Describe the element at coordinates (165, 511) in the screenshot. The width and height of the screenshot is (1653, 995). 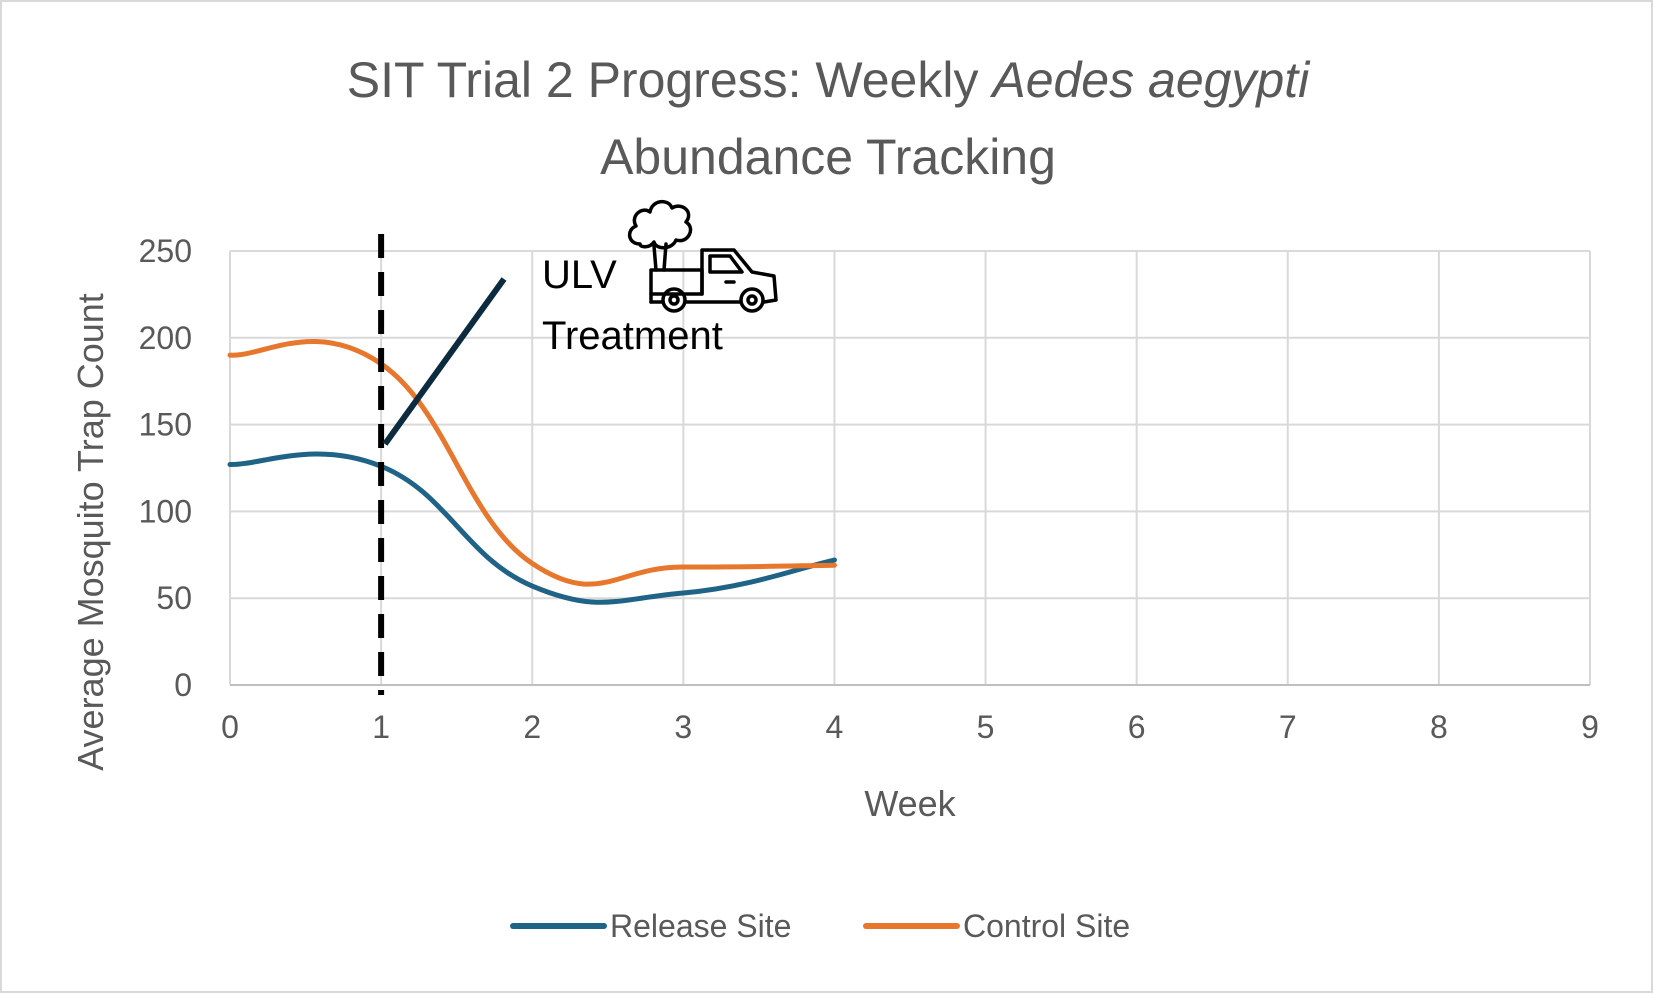
I see `y-tick-label: 100` at that location.